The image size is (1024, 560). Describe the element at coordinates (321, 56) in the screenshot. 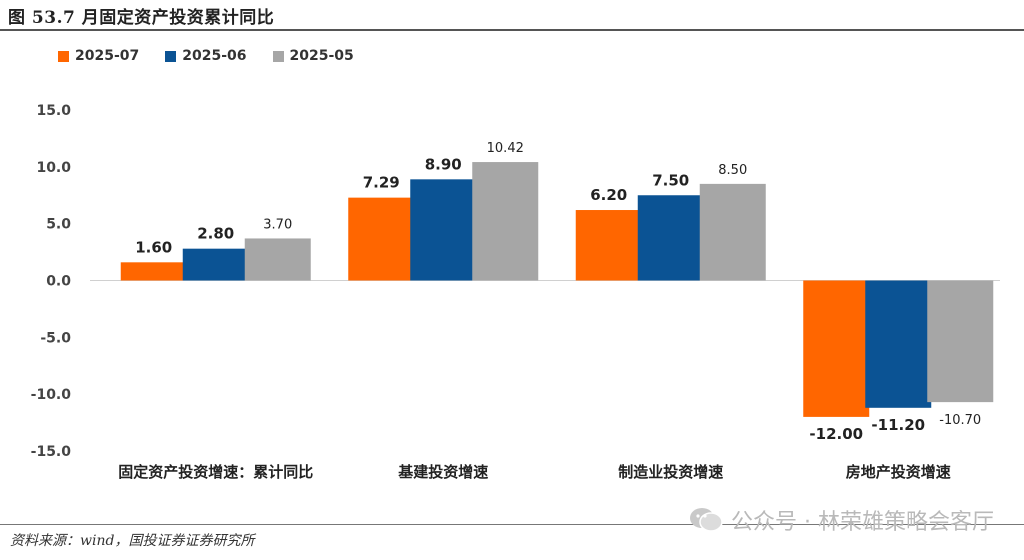

I see `legend-label-2025-05: 2025-05` at that location.